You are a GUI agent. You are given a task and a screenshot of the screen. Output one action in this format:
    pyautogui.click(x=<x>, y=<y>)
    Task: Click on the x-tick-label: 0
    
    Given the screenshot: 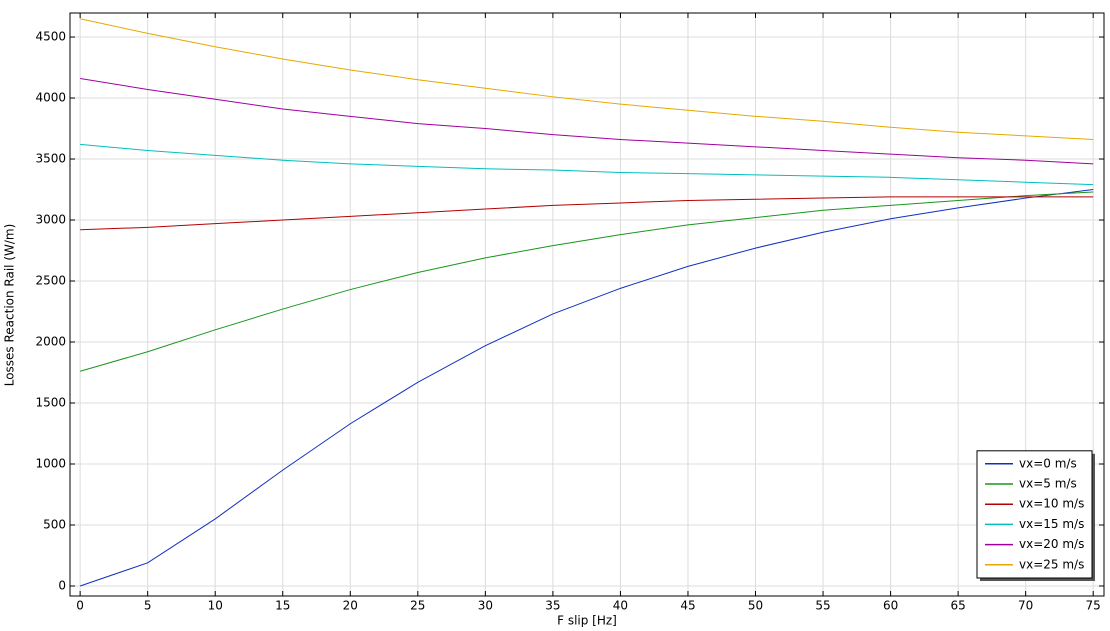 What is the action you would take?
    pyautogui.click(x=80, y=606)
    